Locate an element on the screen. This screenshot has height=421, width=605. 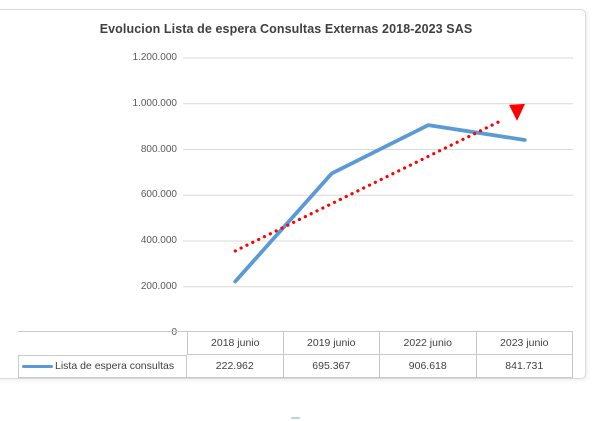
cropped-artifact-mark is located at coordinates (295, 418).